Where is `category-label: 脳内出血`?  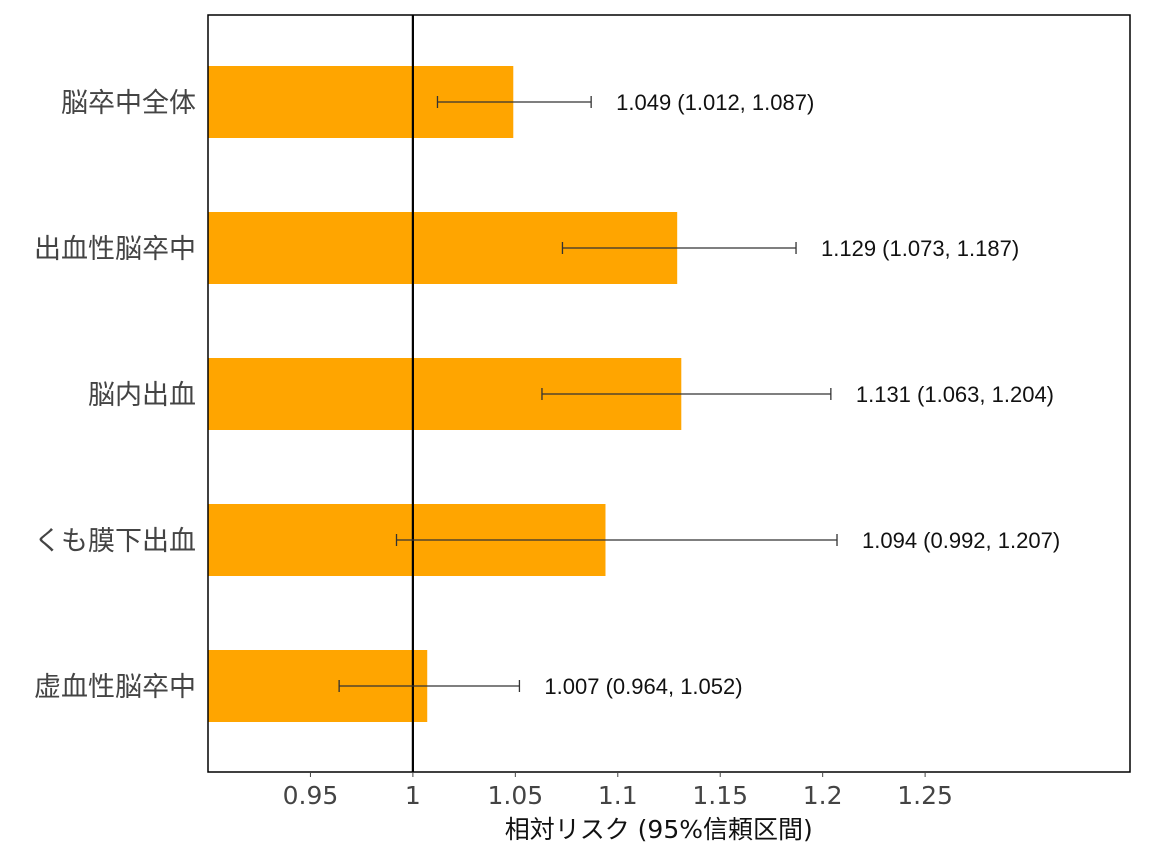
category-label: 脳内出血 is located at coordinates (142, 395).